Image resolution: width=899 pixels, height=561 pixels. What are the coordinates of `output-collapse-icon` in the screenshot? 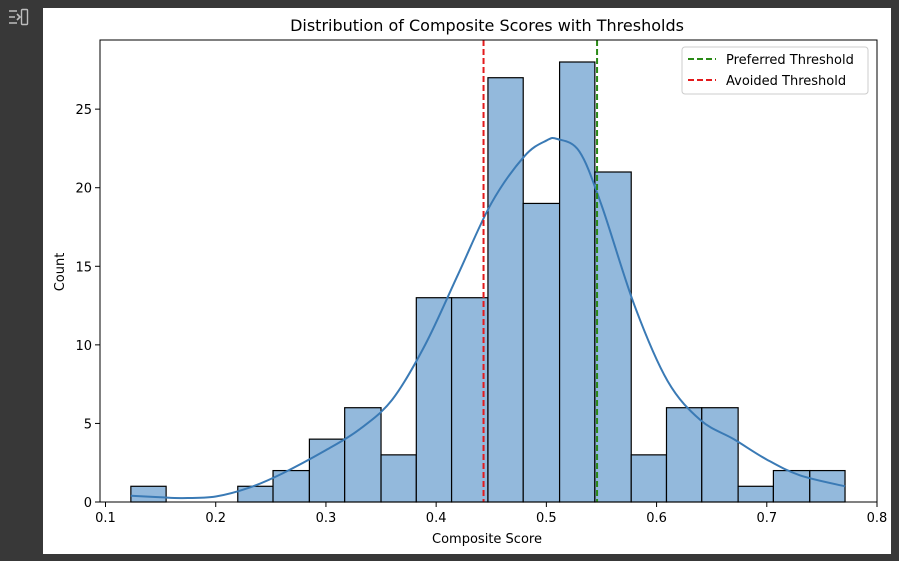 It's located at (18, 17).